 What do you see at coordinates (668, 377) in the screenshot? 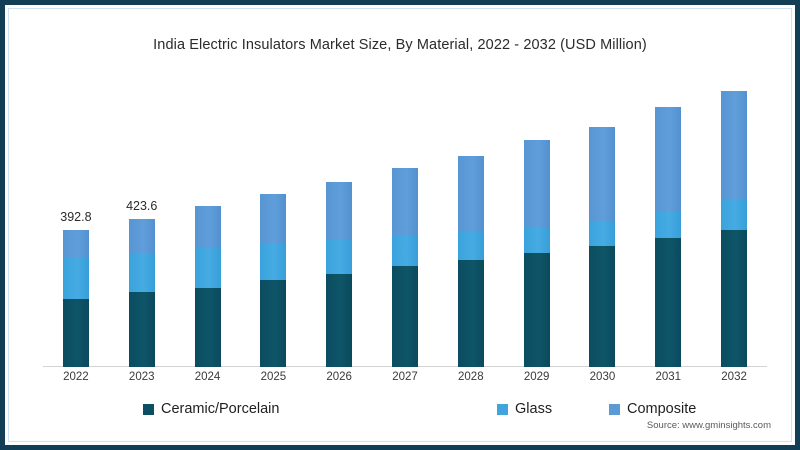
I see `x-axis-tick-2031: 2031` at bounding box center [668, 377].